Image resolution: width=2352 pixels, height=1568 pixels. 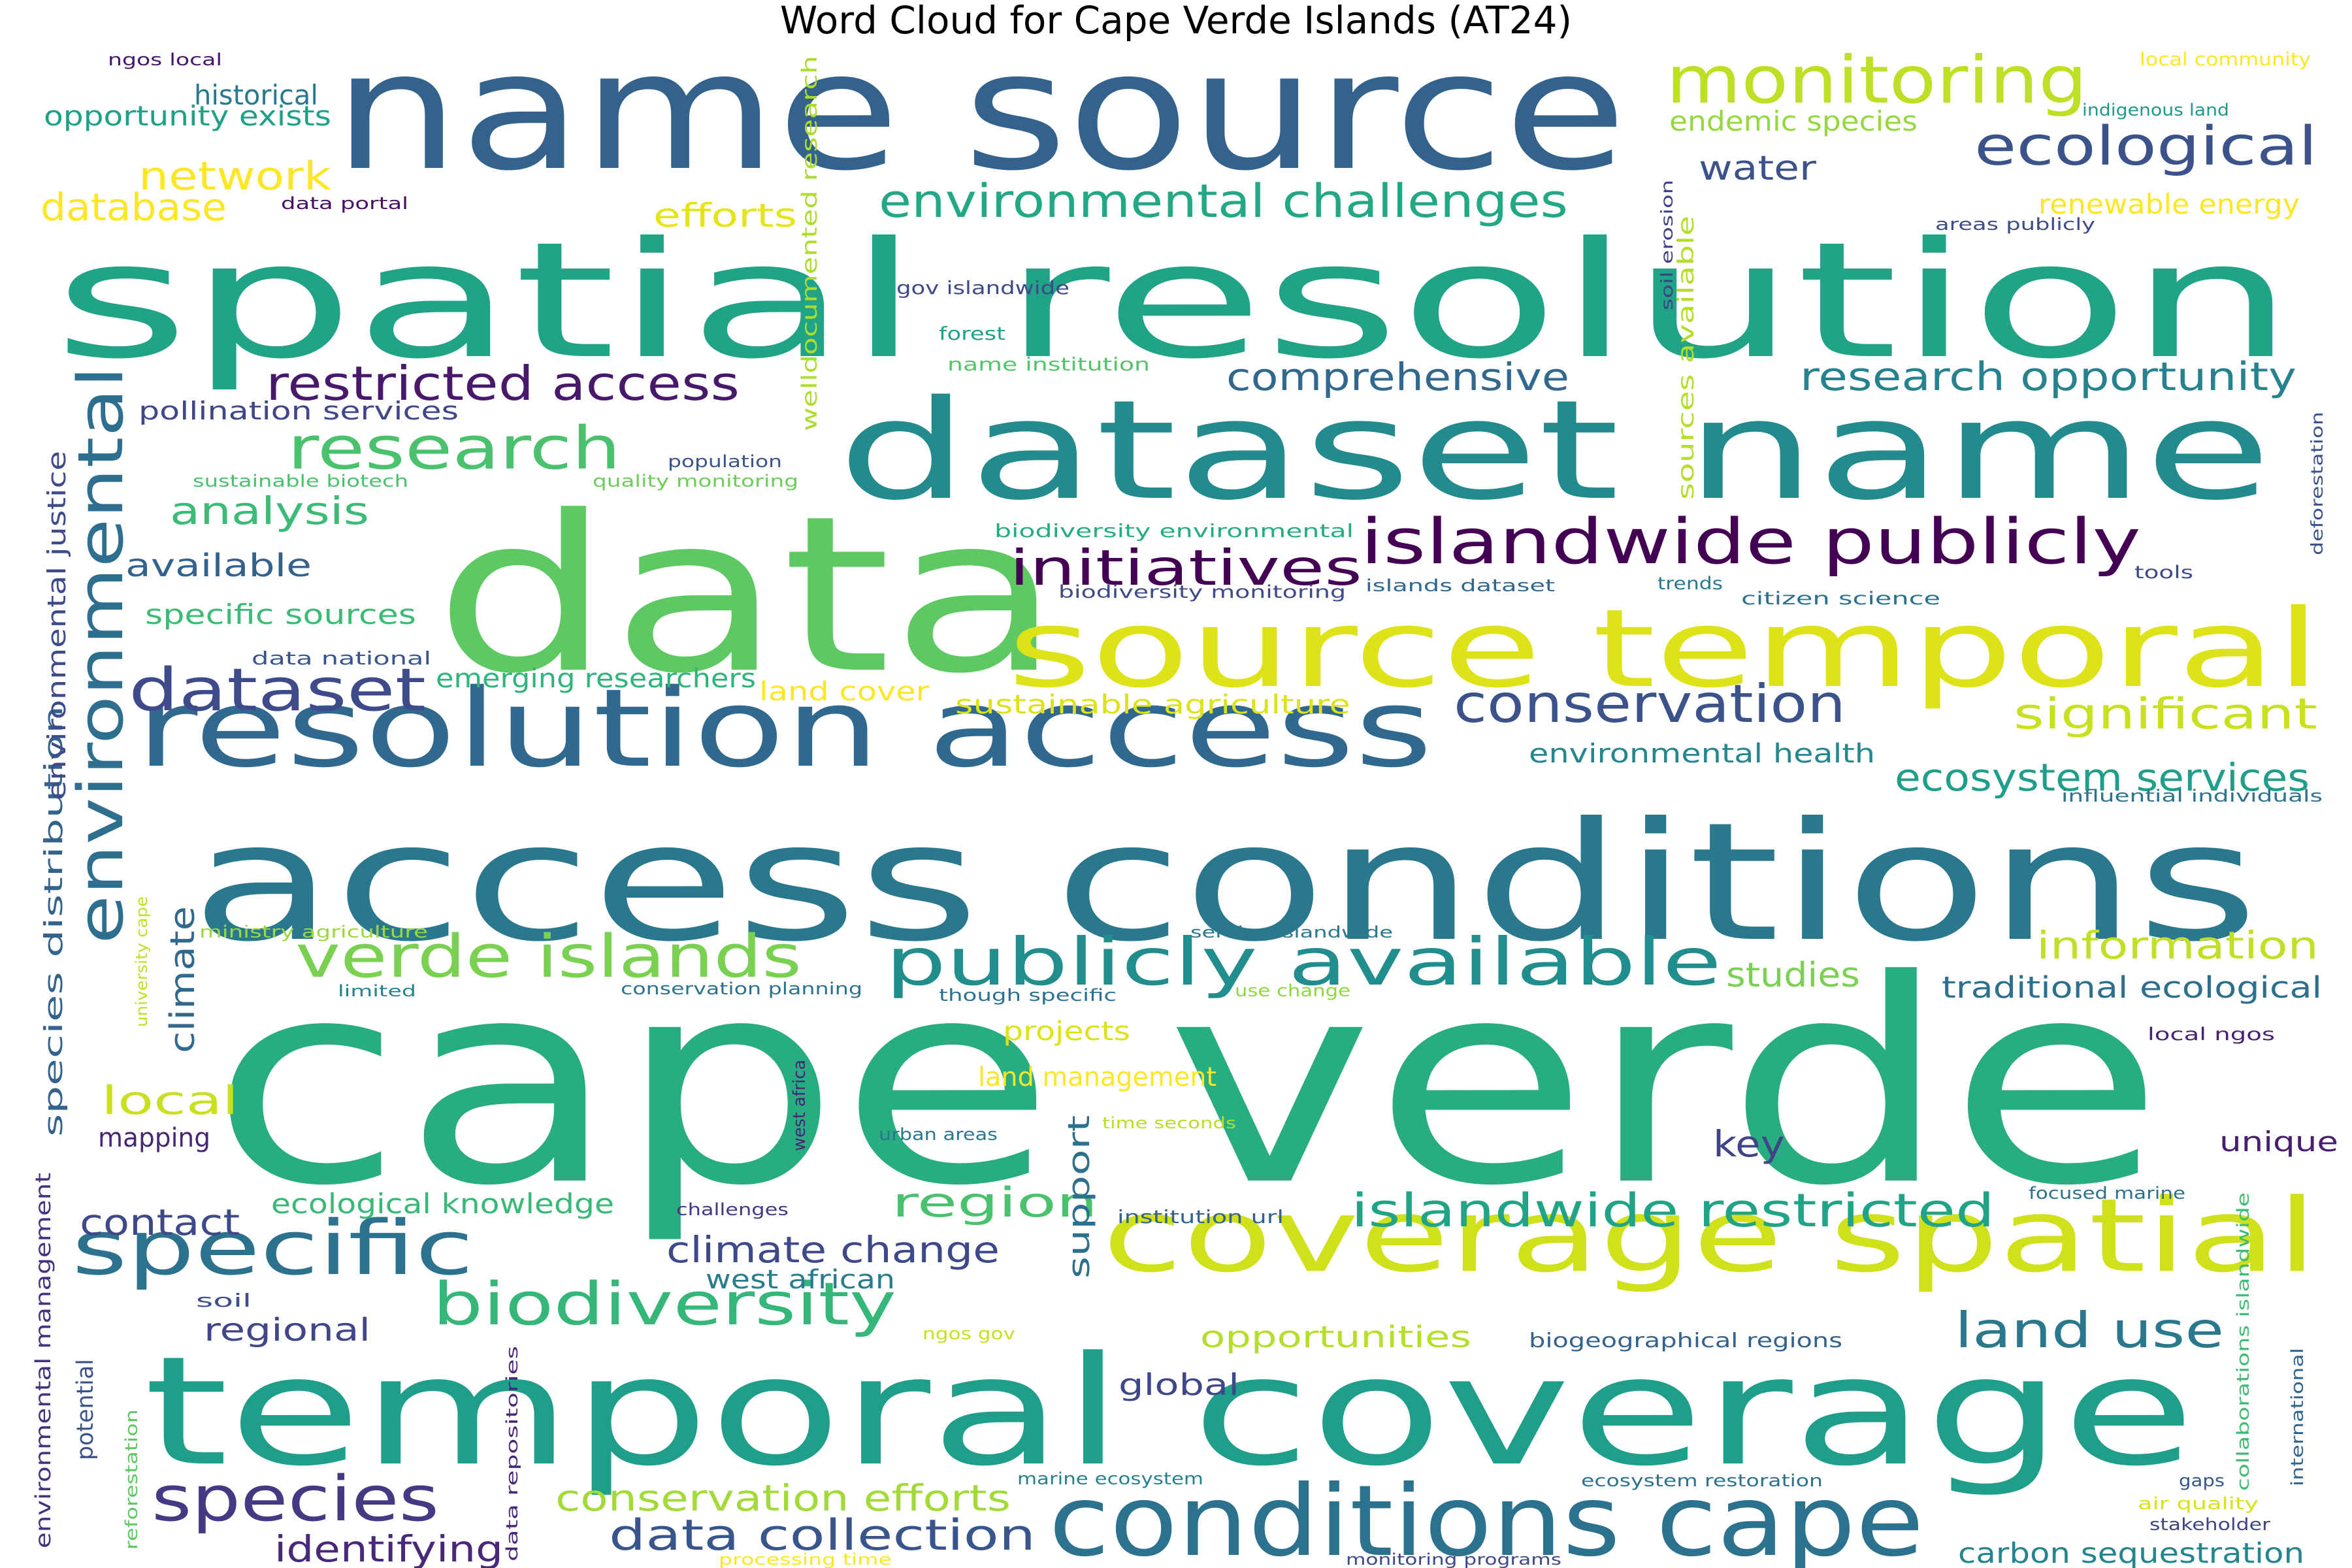 I want to click on word-climate: climate, so click(x=183, y=979).